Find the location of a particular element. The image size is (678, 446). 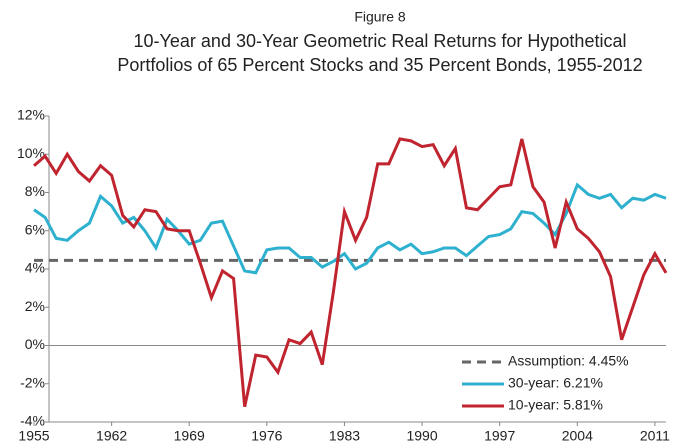

x-tick-label: 1976 is located at coordinates (266, 436).